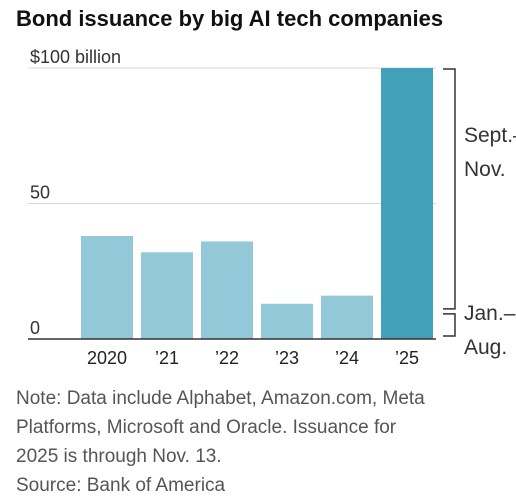  I want to click on bracket-jan-aug, so click(449, 325).